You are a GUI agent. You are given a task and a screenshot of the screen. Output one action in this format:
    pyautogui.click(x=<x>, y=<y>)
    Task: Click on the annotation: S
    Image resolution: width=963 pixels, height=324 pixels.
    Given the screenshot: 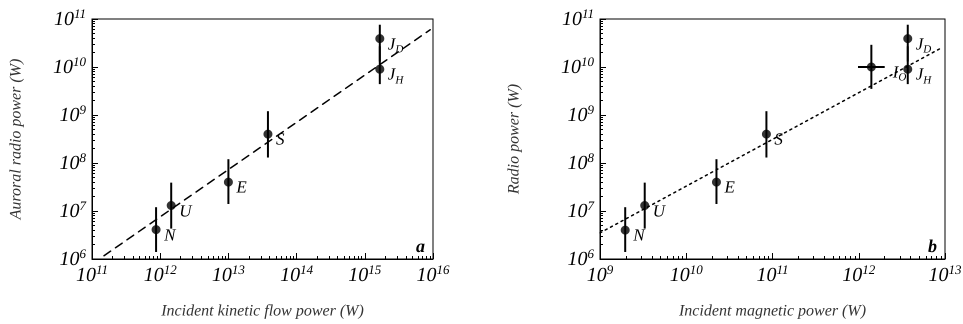 What is the action you would take?
    pyautogui.click(x=778, y=139)
    